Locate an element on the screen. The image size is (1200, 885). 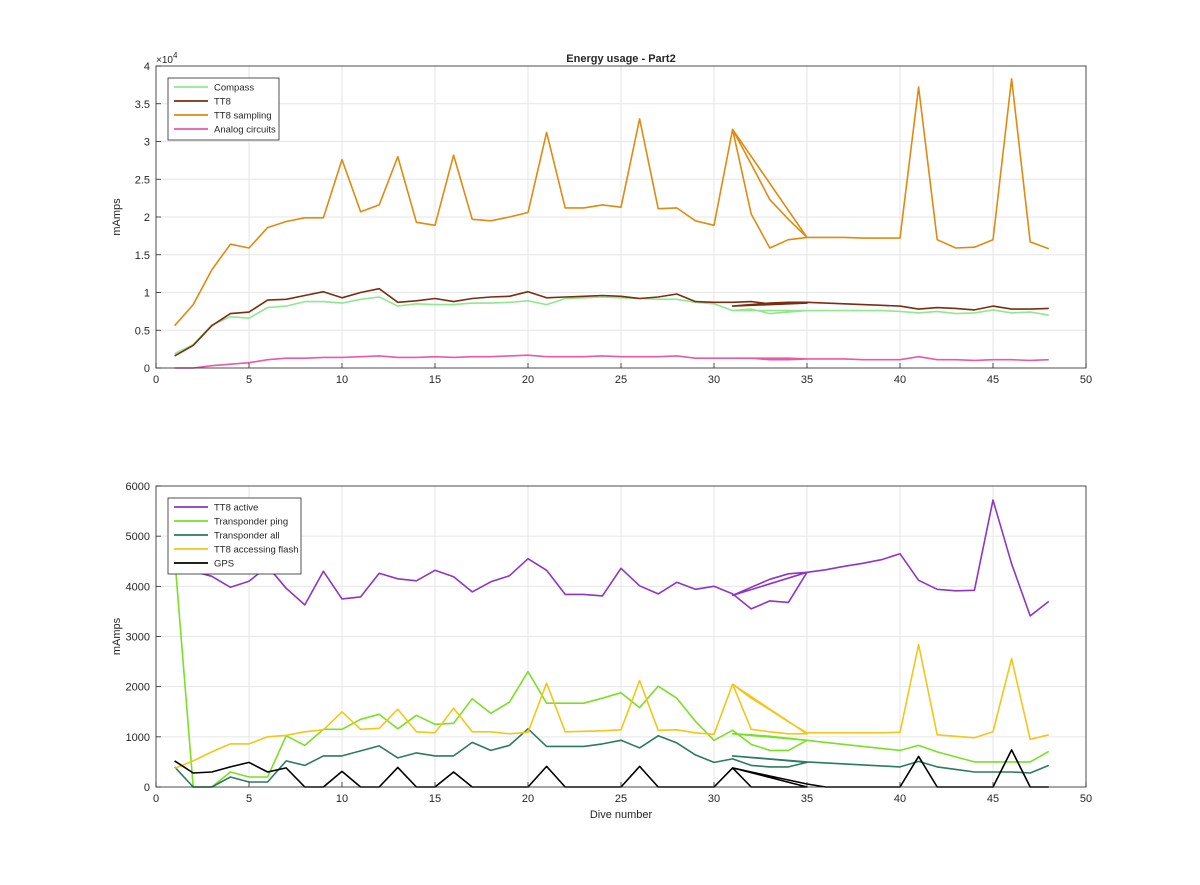
y-exponent-base: ×10 is located at coordinates (164, 60).